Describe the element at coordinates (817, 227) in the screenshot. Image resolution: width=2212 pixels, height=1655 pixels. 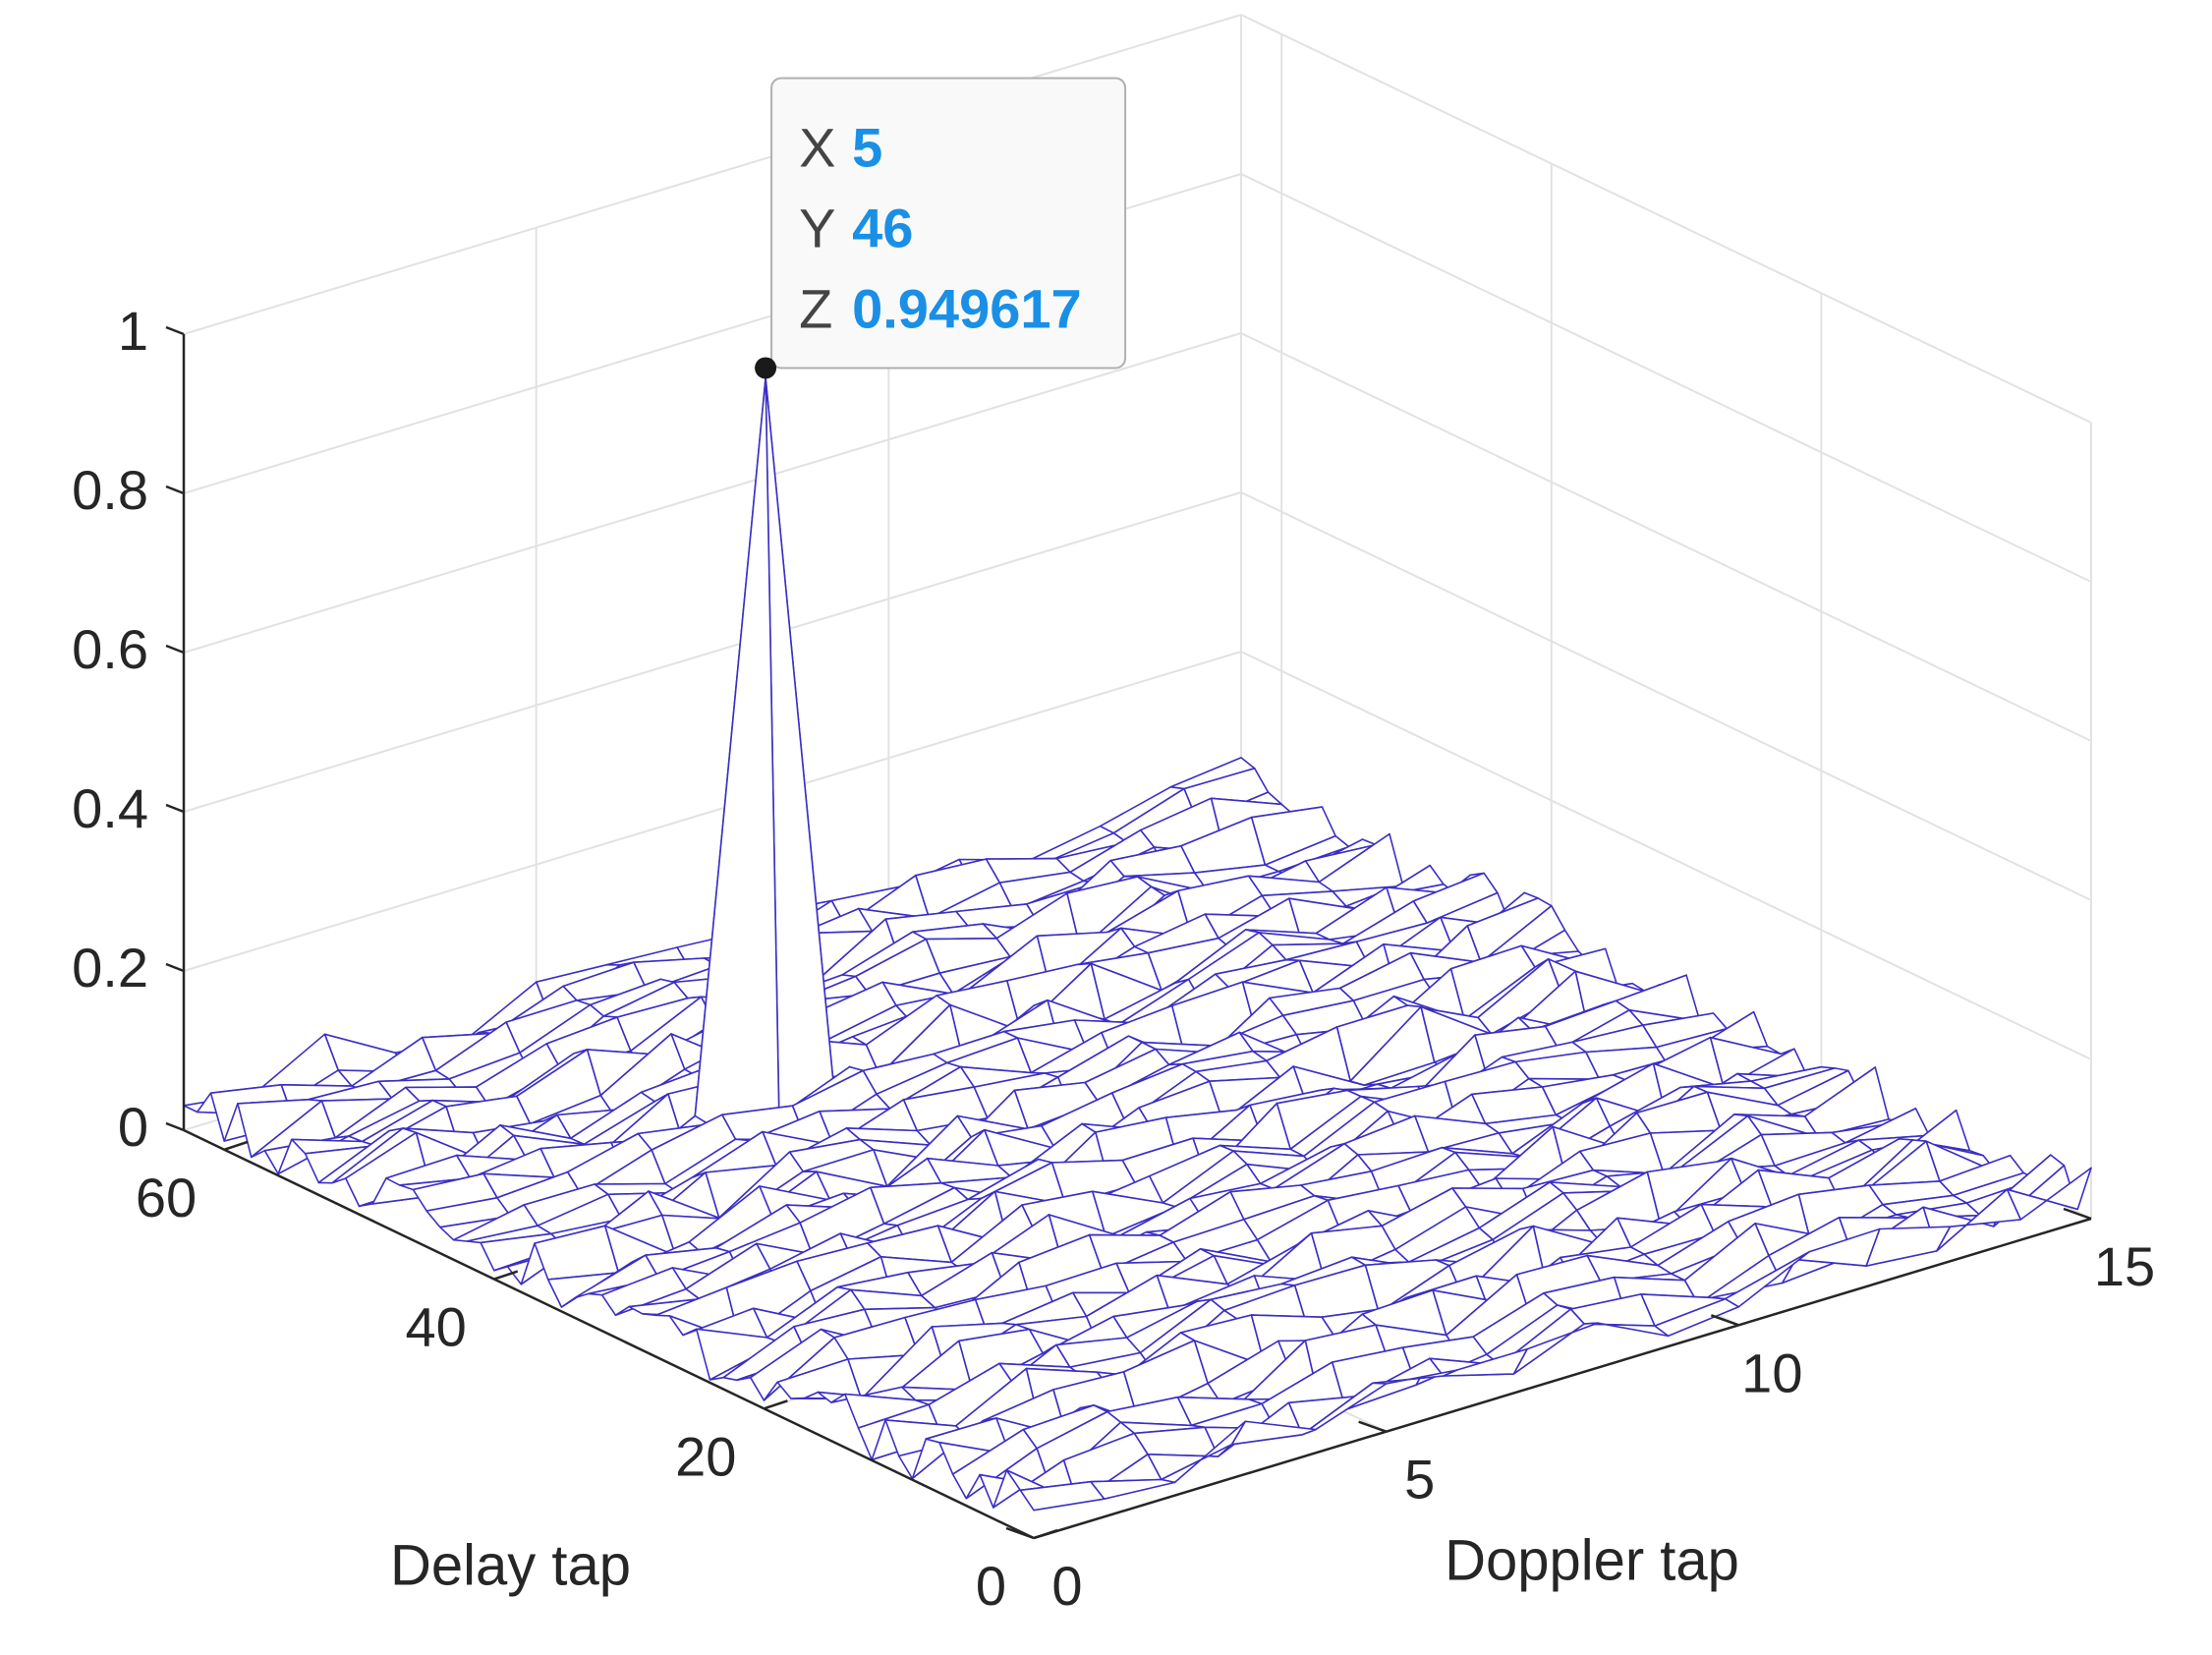
I see `datatip-y-key: Y` at that location.